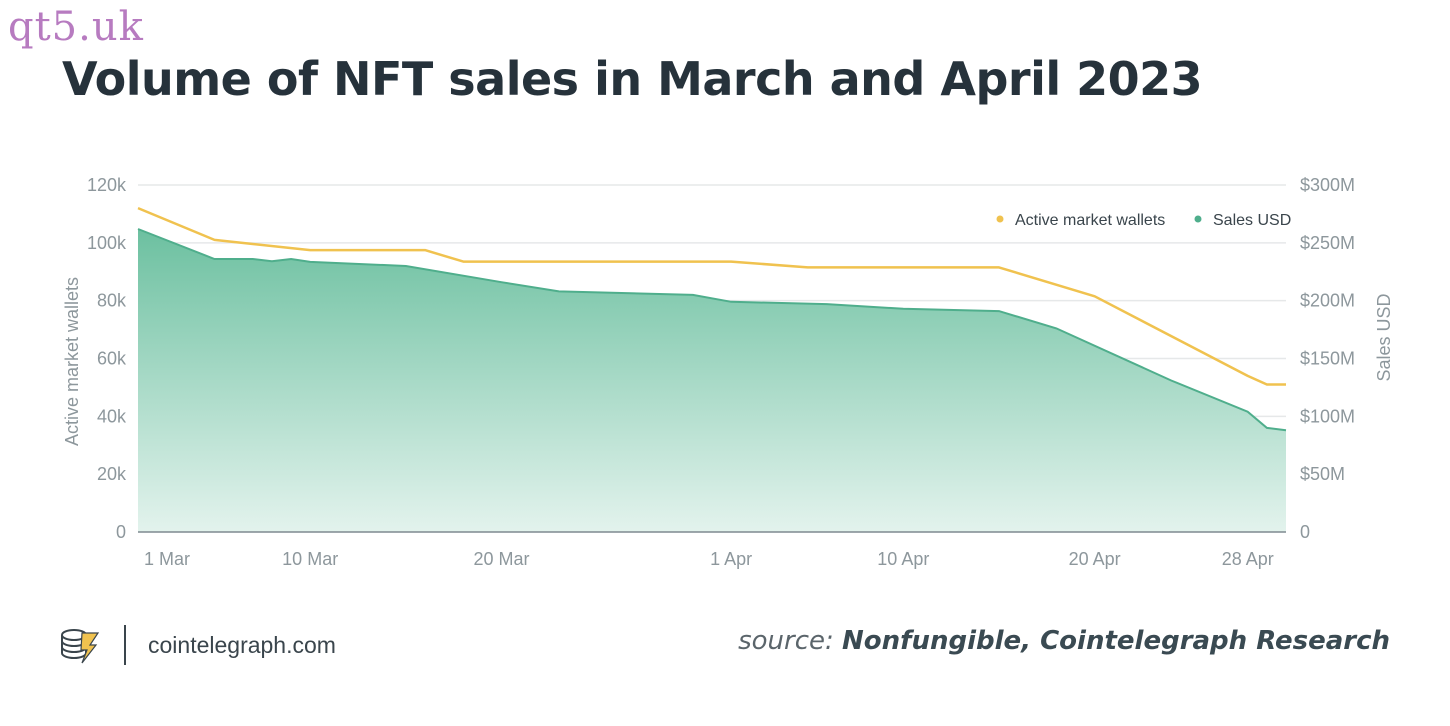 The image size is (1450, 726). I want to click on y-right-tick-label: $200M, so click(1327, 301).